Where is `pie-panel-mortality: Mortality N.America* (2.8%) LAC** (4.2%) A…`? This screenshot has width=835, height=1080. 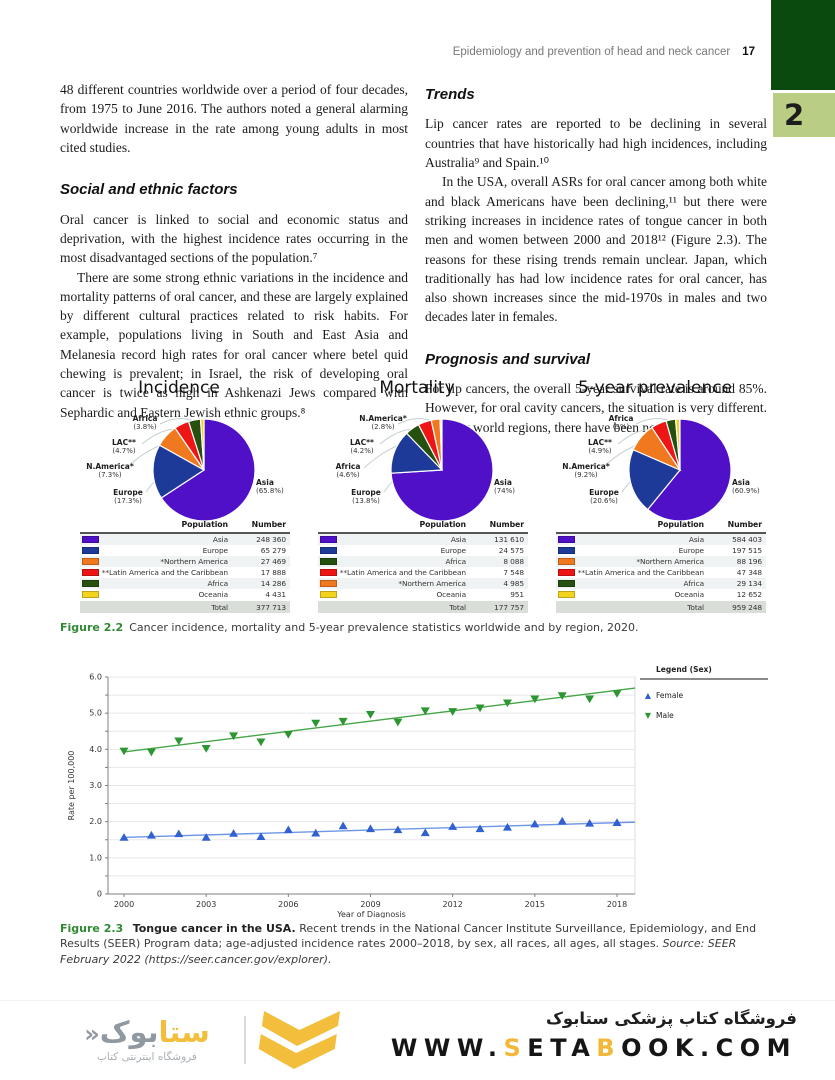 pie-panel-mortality: Mortality N.America* (2.8%) LAC** (4.2%) A… is located at coordinates (417, 499).